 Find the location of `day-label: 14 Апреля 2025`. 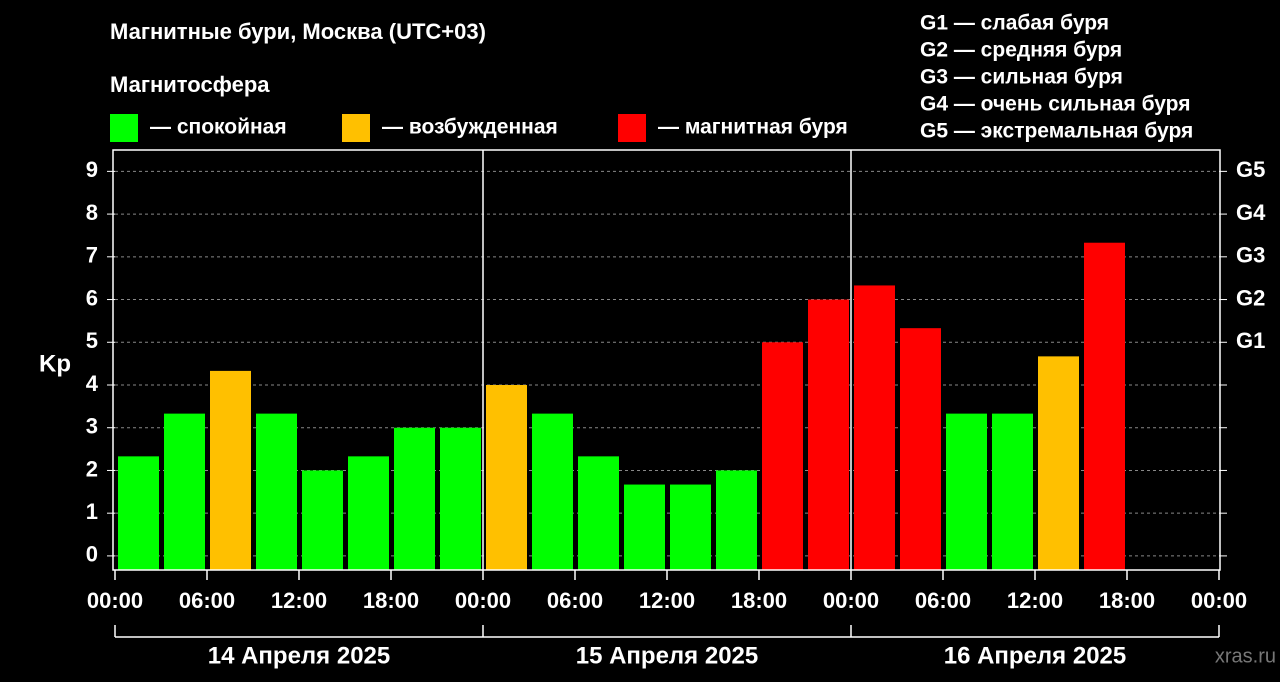

day-label: 14 Апреля 2025 is located at coordinates (299, 655).